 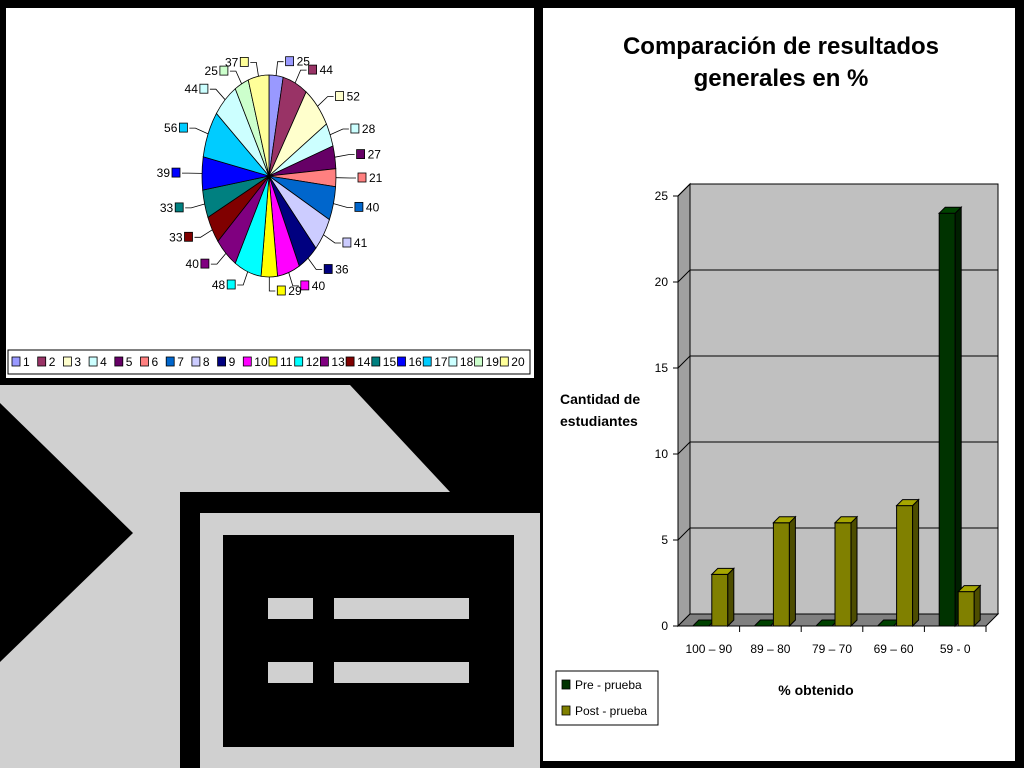 I want to click on y-tick-label: 15, so click(x=662, y=368).